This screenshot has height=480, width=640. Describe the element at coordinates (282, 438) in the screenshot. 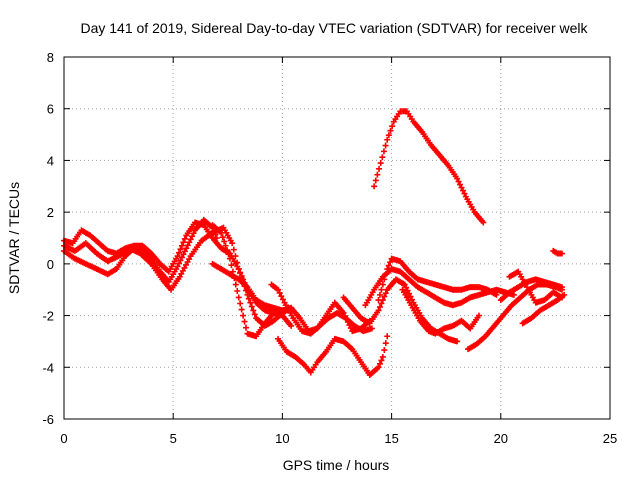

I see `x-tick-label: 10` at that location.